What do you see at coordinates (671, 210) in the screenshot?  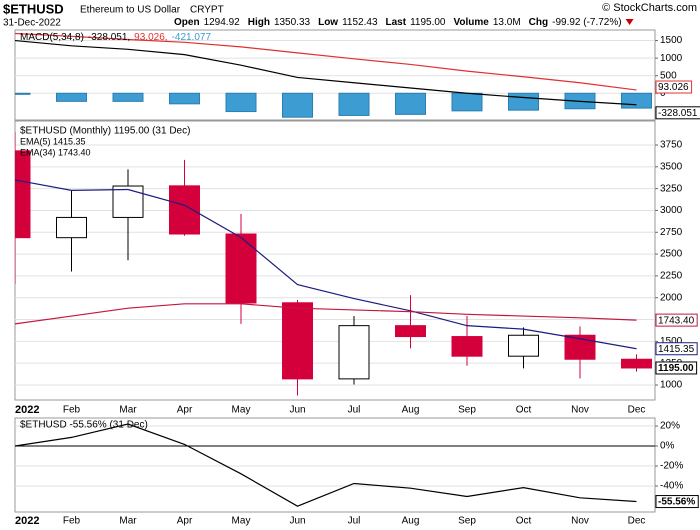 I see `y-tick-label: 3000` at bounding box center [671, 210].